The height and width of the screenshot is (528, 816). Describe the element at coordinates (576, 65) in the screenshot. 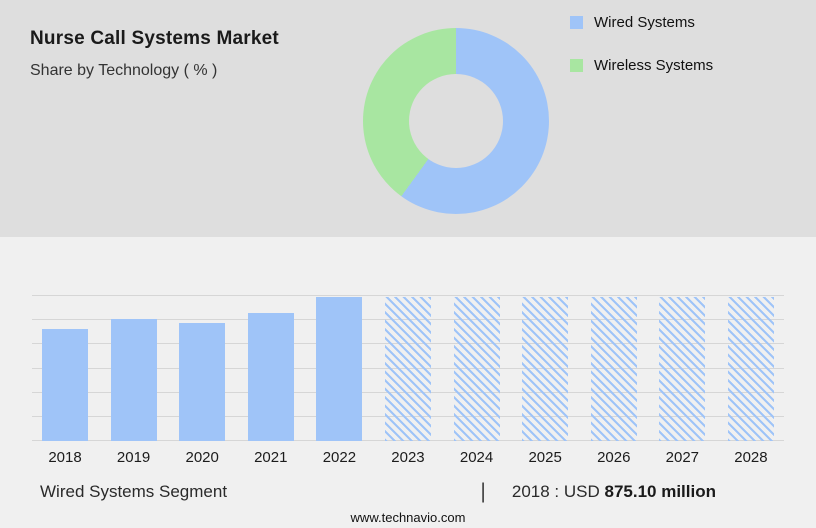

I see `wireless-systems-swatch` at that location.